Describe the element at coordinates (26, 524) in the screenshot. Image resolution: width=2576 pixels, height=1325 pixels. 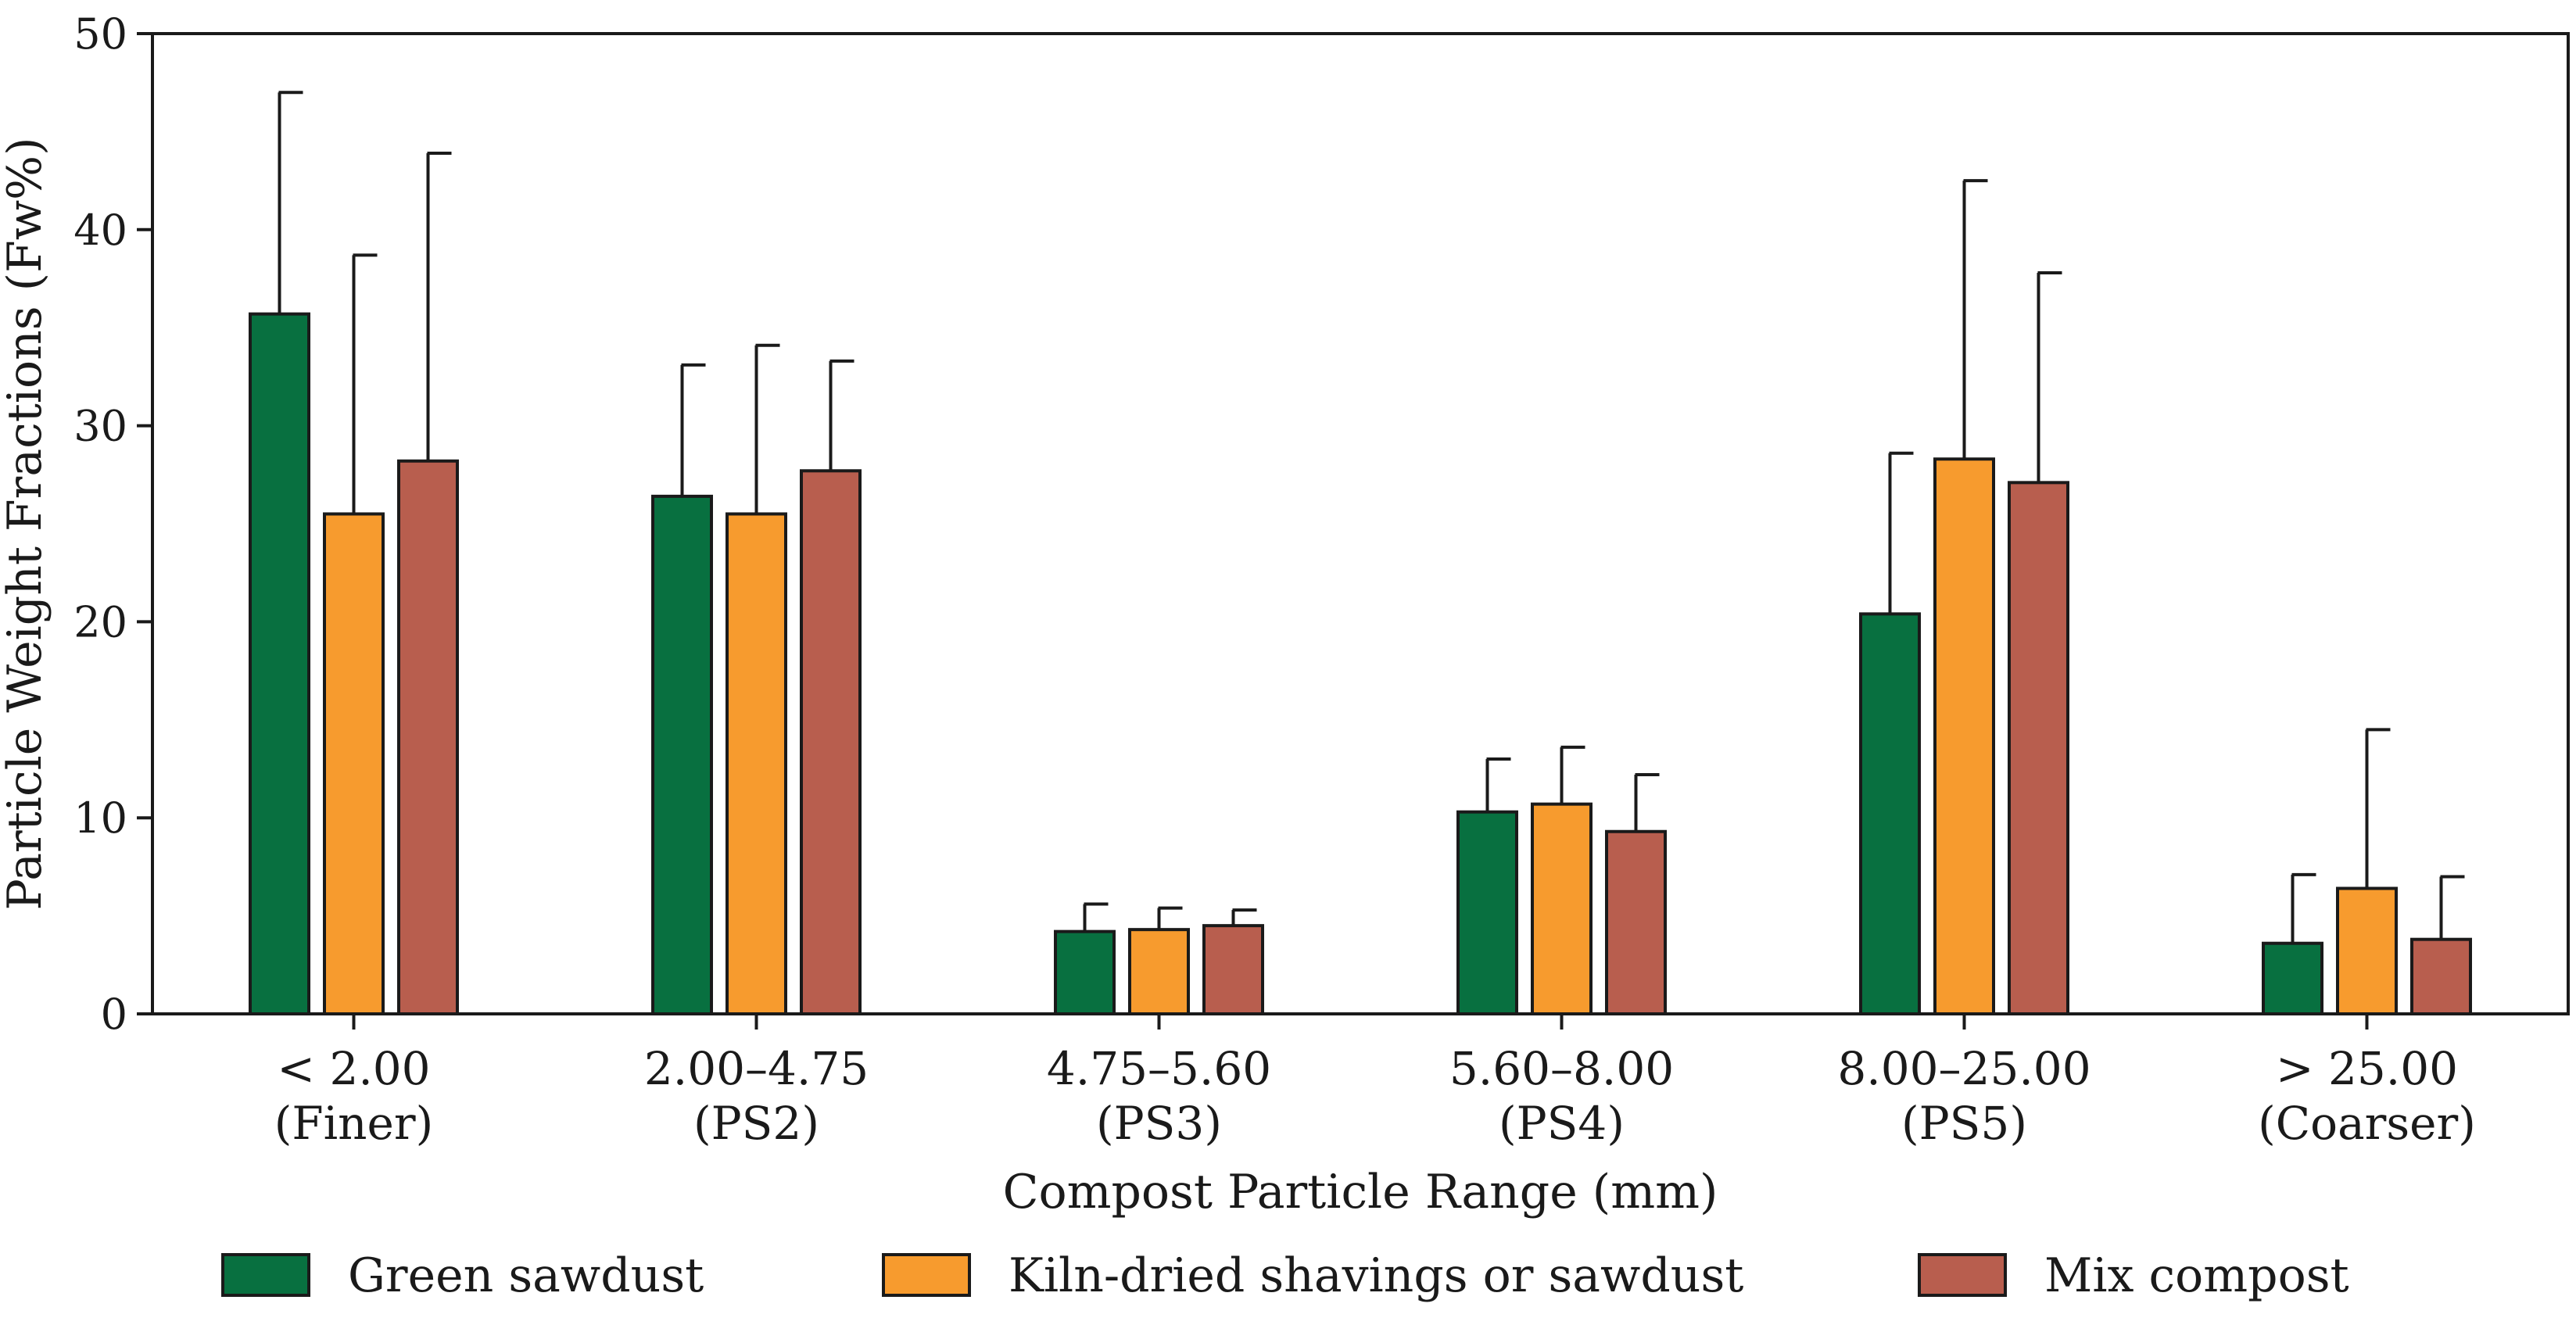
I see `y-axis-title: Particle Weight Fractions (Fw%)` at that location.